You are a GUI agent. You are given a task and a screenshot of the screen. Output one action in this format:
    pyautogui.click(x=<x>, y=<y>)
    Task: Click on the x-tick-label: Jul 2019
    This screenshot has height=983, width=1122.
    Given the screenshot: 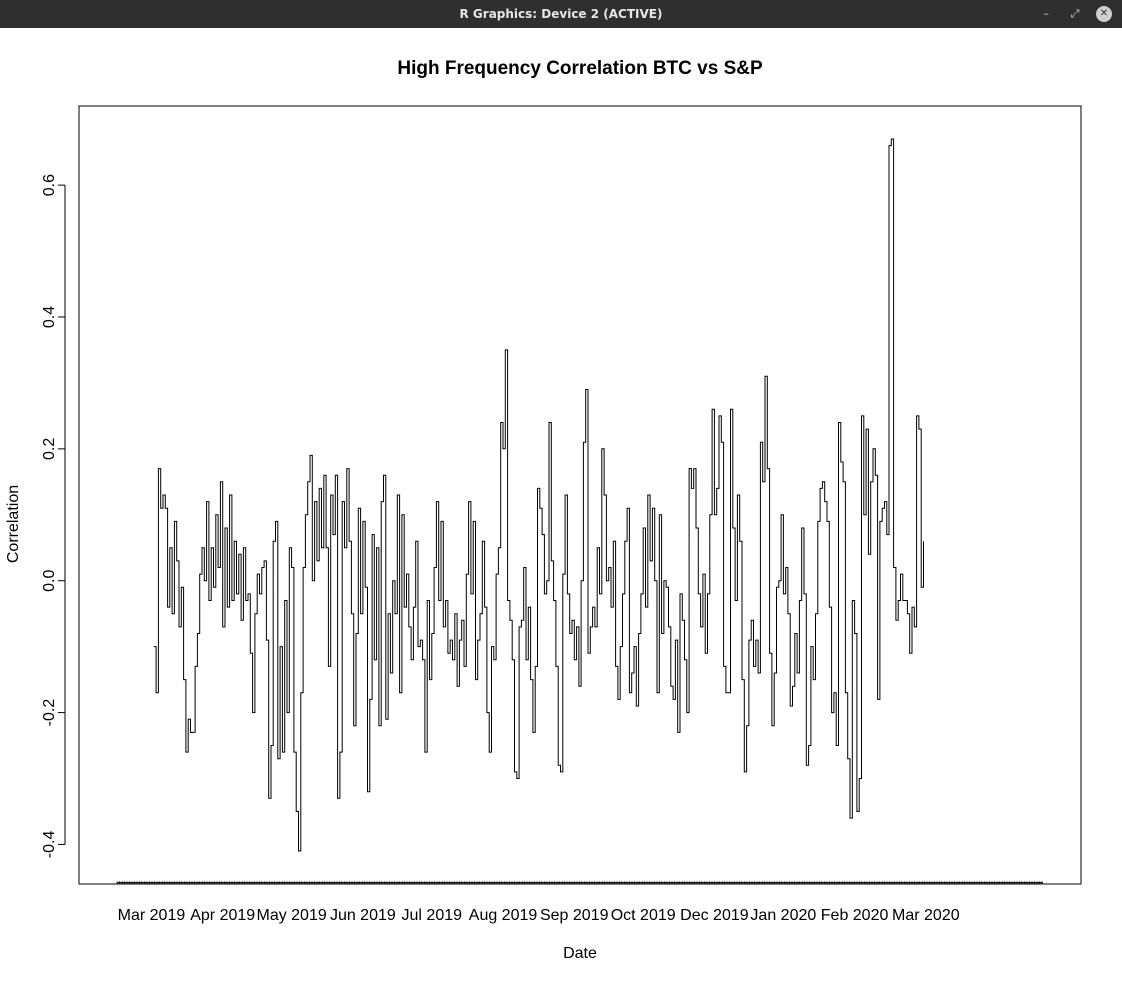 What is the action you would take?
    pyautogui.click(x=432, y=915)
    